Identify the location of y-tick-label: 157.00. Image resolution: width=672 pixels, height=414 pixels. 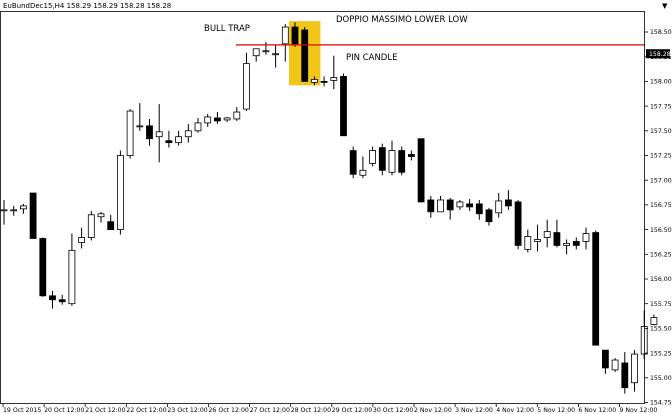
(661, 180).